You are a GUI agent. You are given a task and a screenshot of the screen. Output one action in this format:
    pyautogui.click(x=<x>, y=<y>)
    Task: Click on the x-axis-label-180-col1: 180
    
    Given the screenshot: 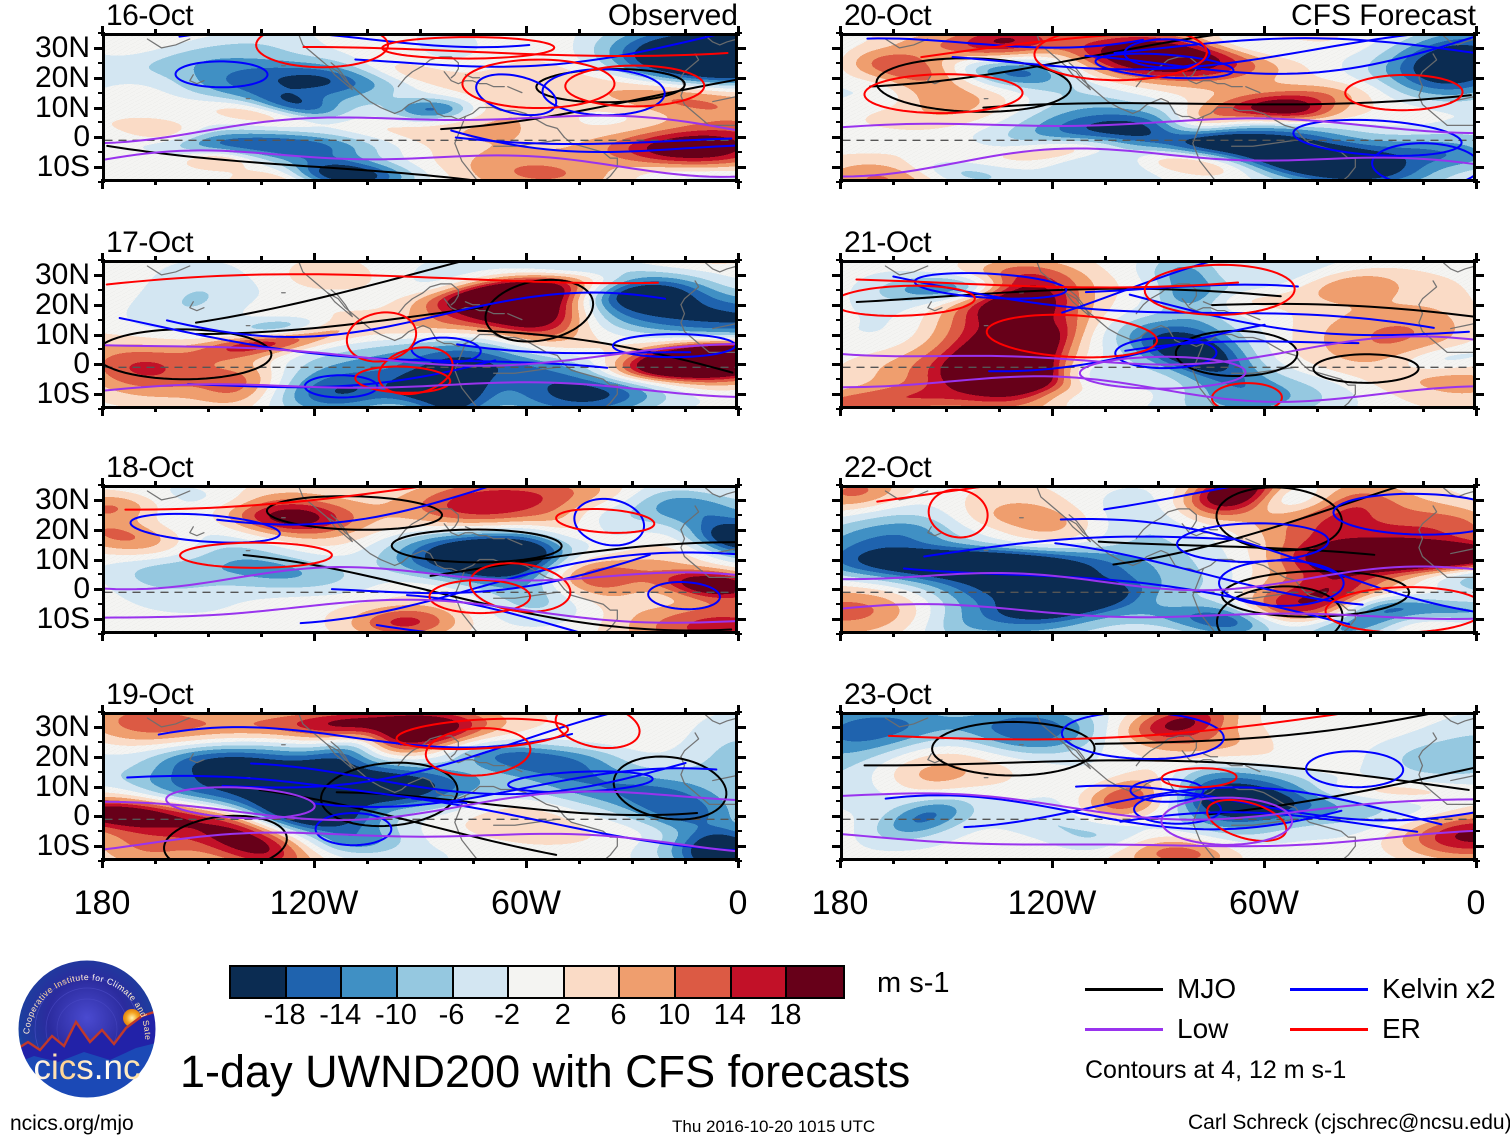 What is the action you would take?
    pyautogui.click(x=840, y=903)
    